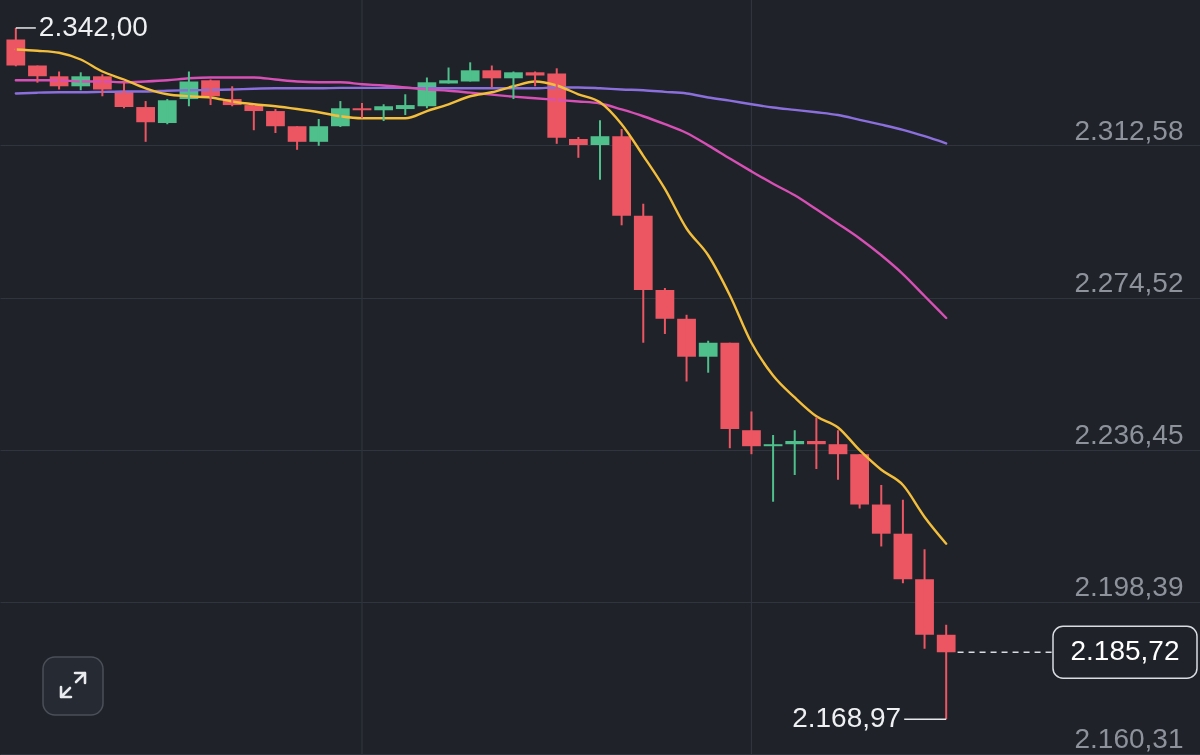  Describe the element at coordinates (1129, 130) in the screenshot. I see `y-tick-label: 2.312,58` at that location.